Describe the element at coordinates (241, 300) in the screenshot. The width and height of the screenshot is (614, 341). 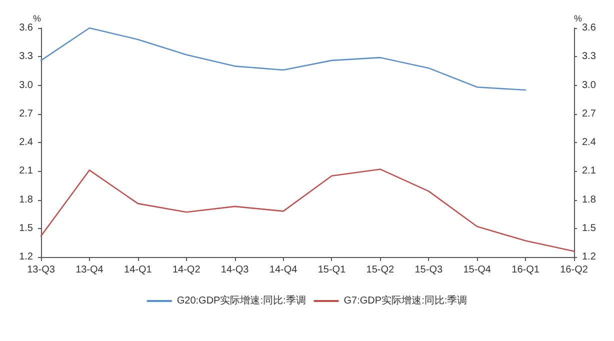
I see `legend-label: G20:GDP实际增速:同比:季调` at that location.